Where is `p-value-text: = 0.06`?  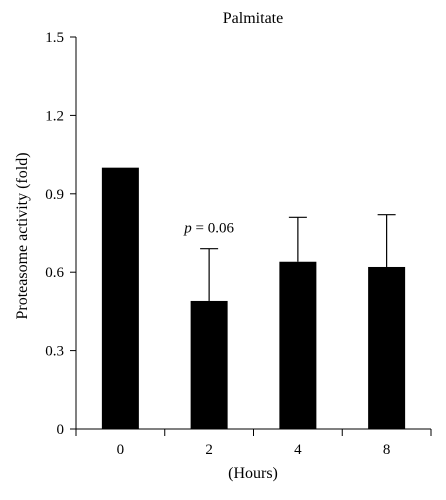 p-value-text: = 0.06 is located at coordinates (213, 229).